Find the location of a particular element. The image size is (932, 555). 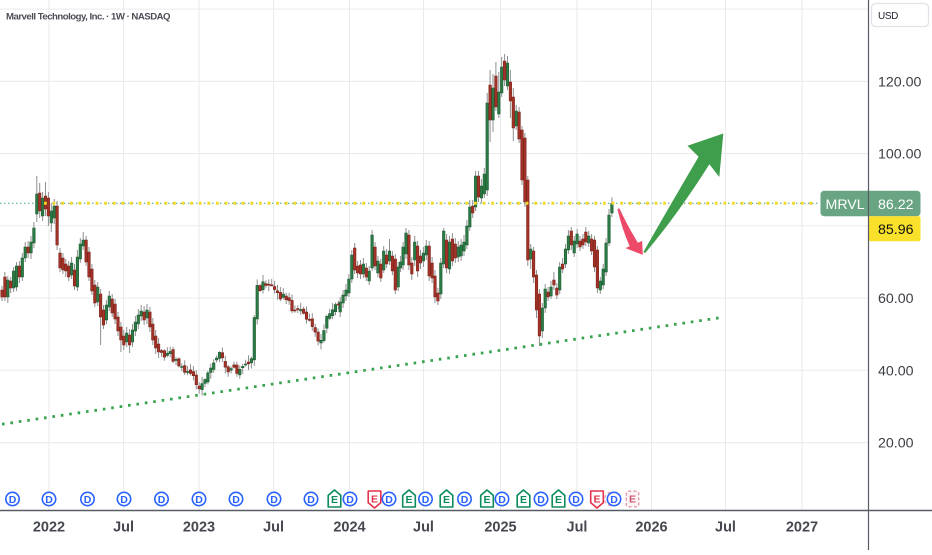

svg-text: 85.96 is located at coordinates (896, 230).